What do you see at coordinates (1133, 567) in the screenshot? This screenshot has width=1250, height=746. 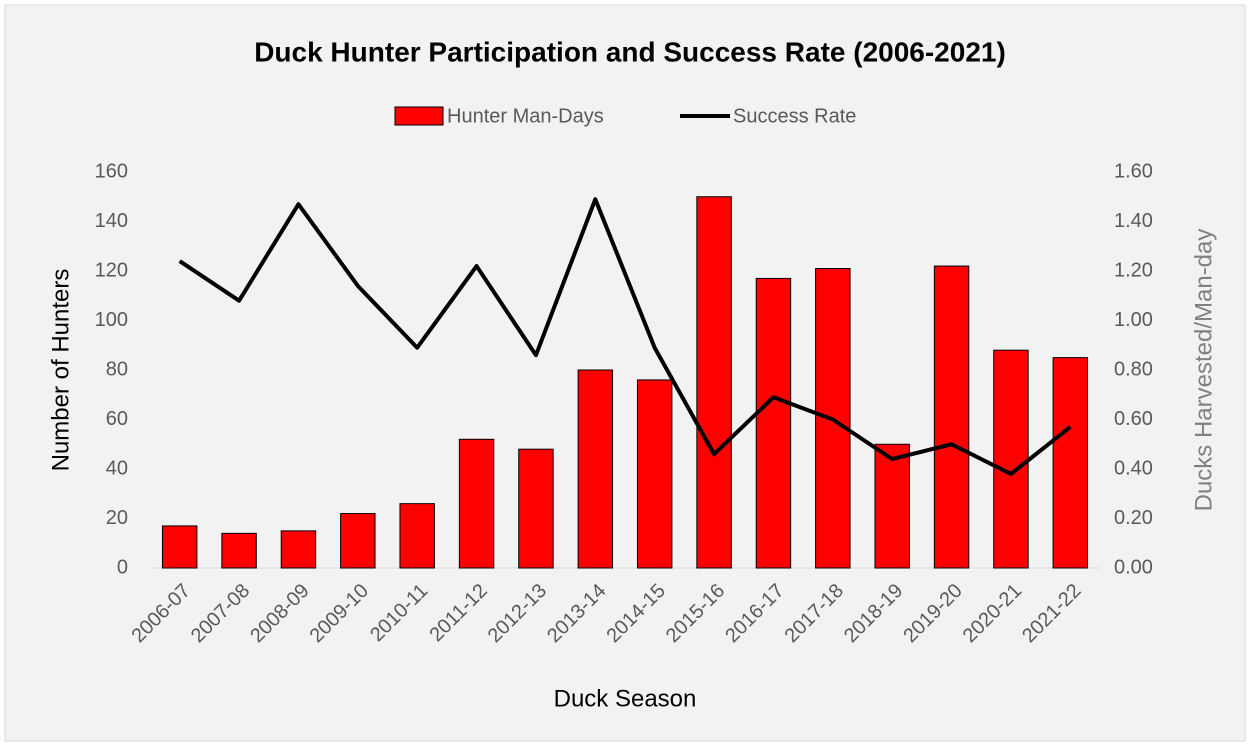 I see `y2-tick-label: 0.00` at bounding box center [1133, 567].